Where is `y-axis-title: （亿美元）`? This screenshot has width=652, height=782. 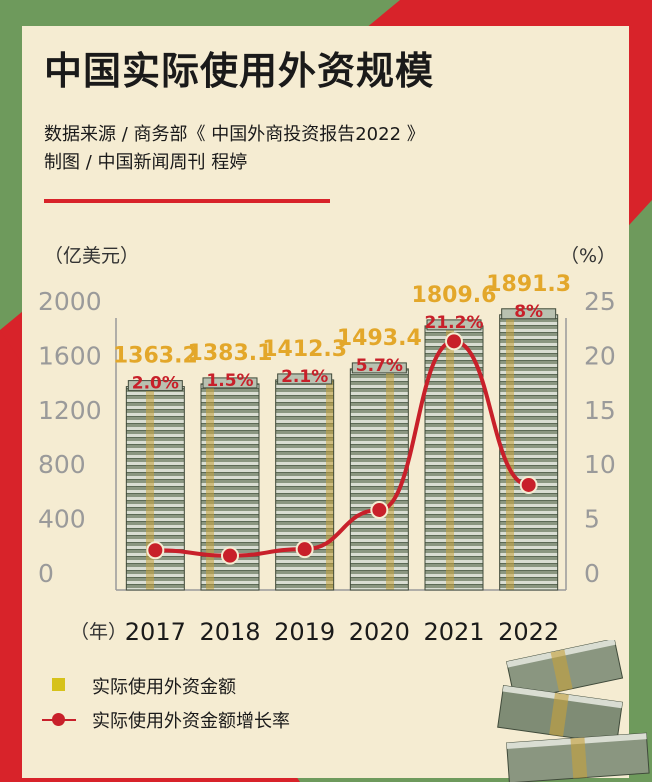
y-axis-title: （亿美元） is located at coordinates (91, 256).